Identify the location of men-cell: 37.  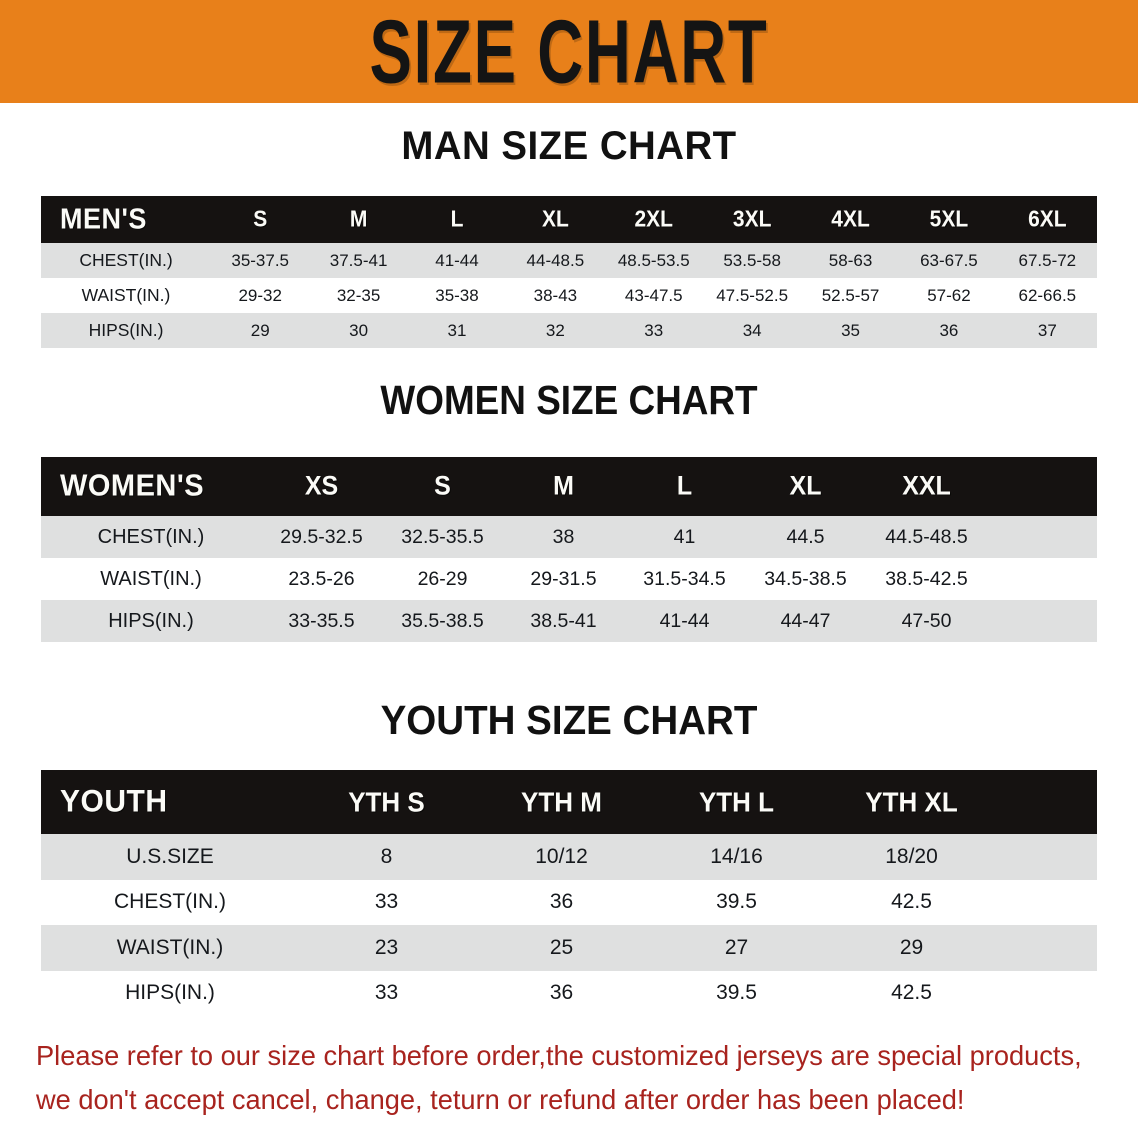
(1047, 330).